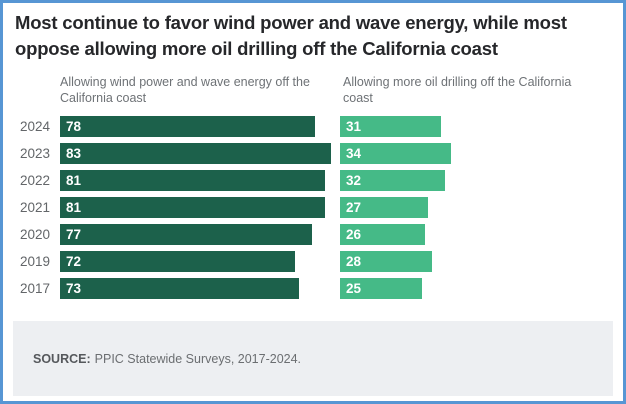  I want to click on bar-track-oil-drilling: 26, so click(481, 234).